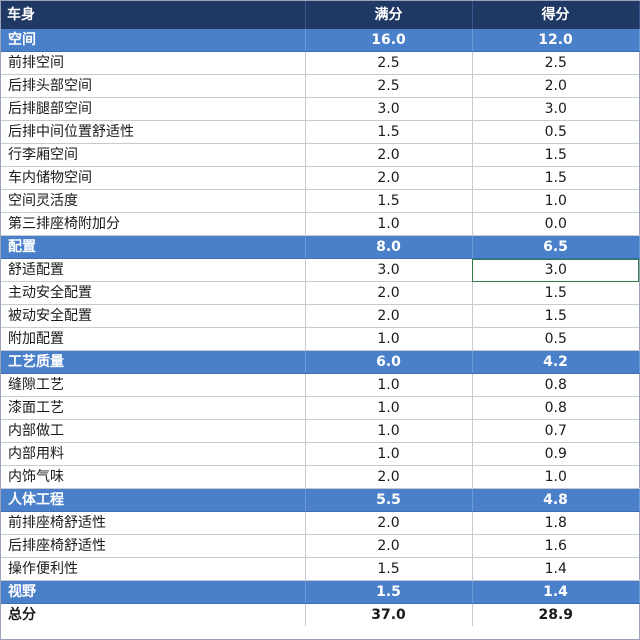 The height and width of the screenshot is (640, 640). I want to click on category-full-score-cell: 1.5, so click(389, 592).